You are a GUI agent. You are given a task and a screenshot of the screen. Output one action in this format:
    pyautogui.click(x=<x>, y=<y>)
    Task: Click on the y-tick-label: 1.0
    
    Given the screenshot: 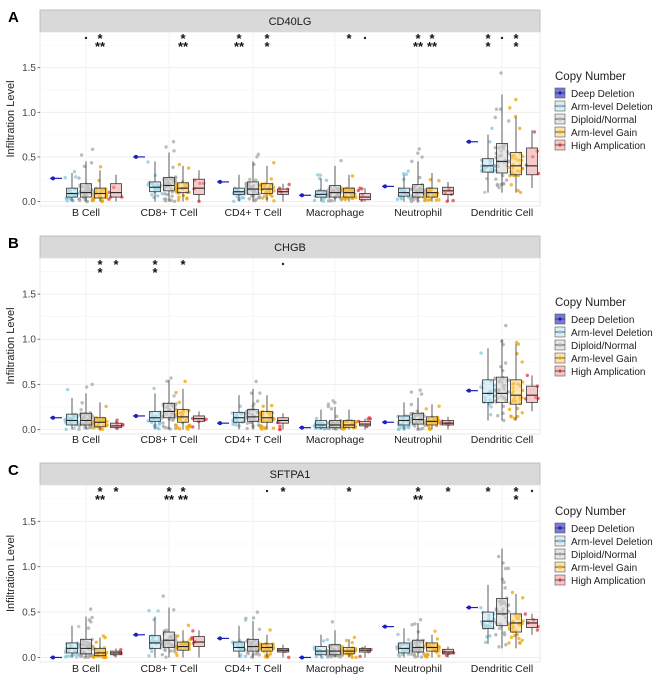 What is the action you would take?
    pyautogui.click(x=29, y=113)
    